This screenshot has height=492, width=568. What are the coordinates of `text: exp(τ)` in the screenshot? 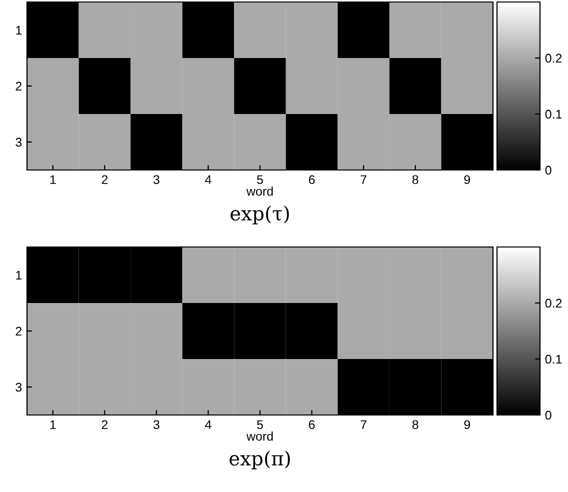 It's located at (259, 215).